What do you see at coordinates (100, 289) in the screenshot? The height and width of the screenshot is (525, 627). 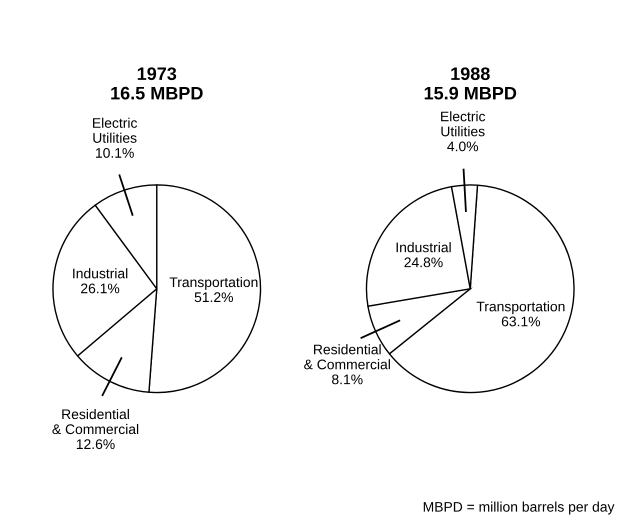 I see `data-label: 26.1%` at bounding box center [100, 289].